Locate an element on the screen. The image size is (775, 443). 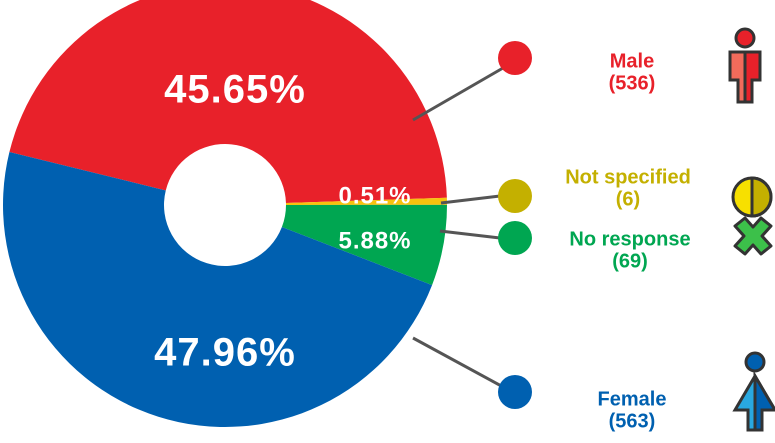
count-label: (69) is located at coordinates (630, 261).